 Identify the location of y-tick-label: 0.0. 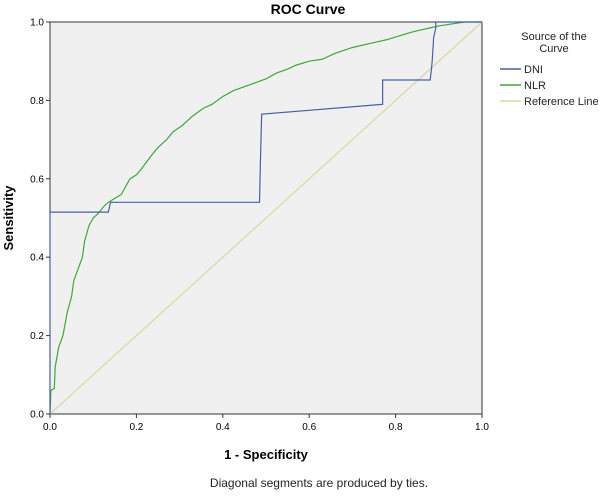
(37, 415).